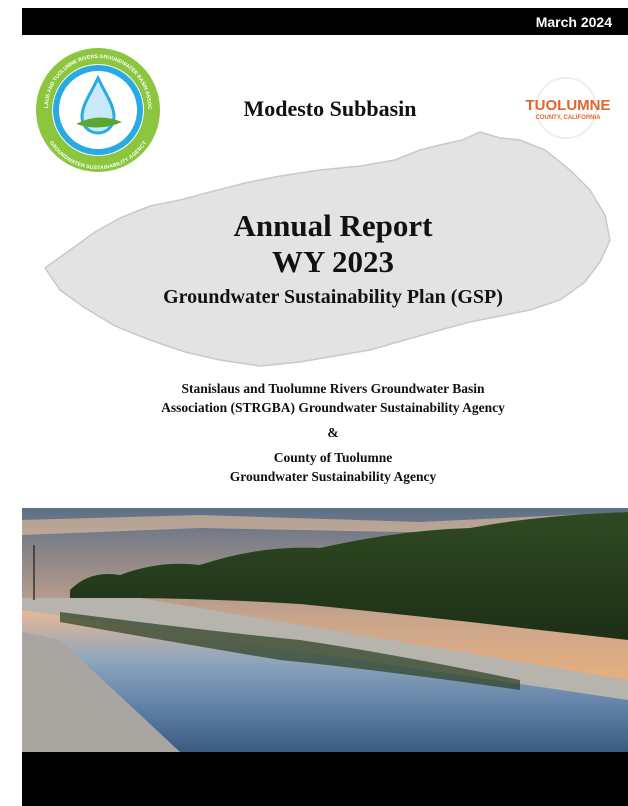 The height and width of the screenshot is (806, 628). What do you see at coordinates (101, 692) in the screenshot?
I see `photo-bank-near` at bounding box center [101, 692].